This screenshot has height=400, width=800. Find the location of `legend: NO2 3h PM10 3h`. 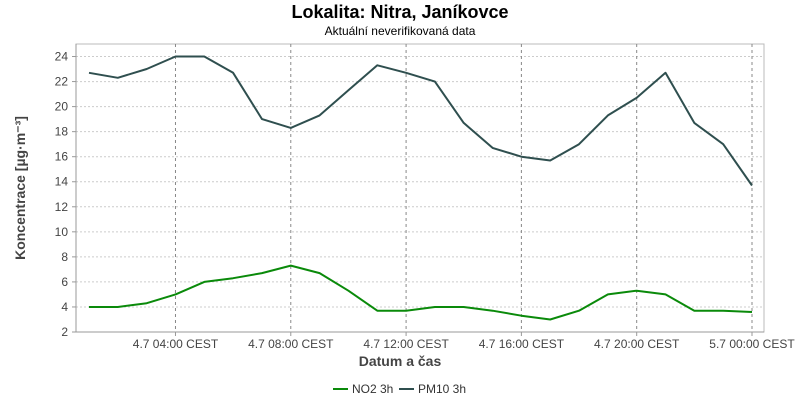

legend: NO2 3h PM10 3h is located at coordinates (399, 389).